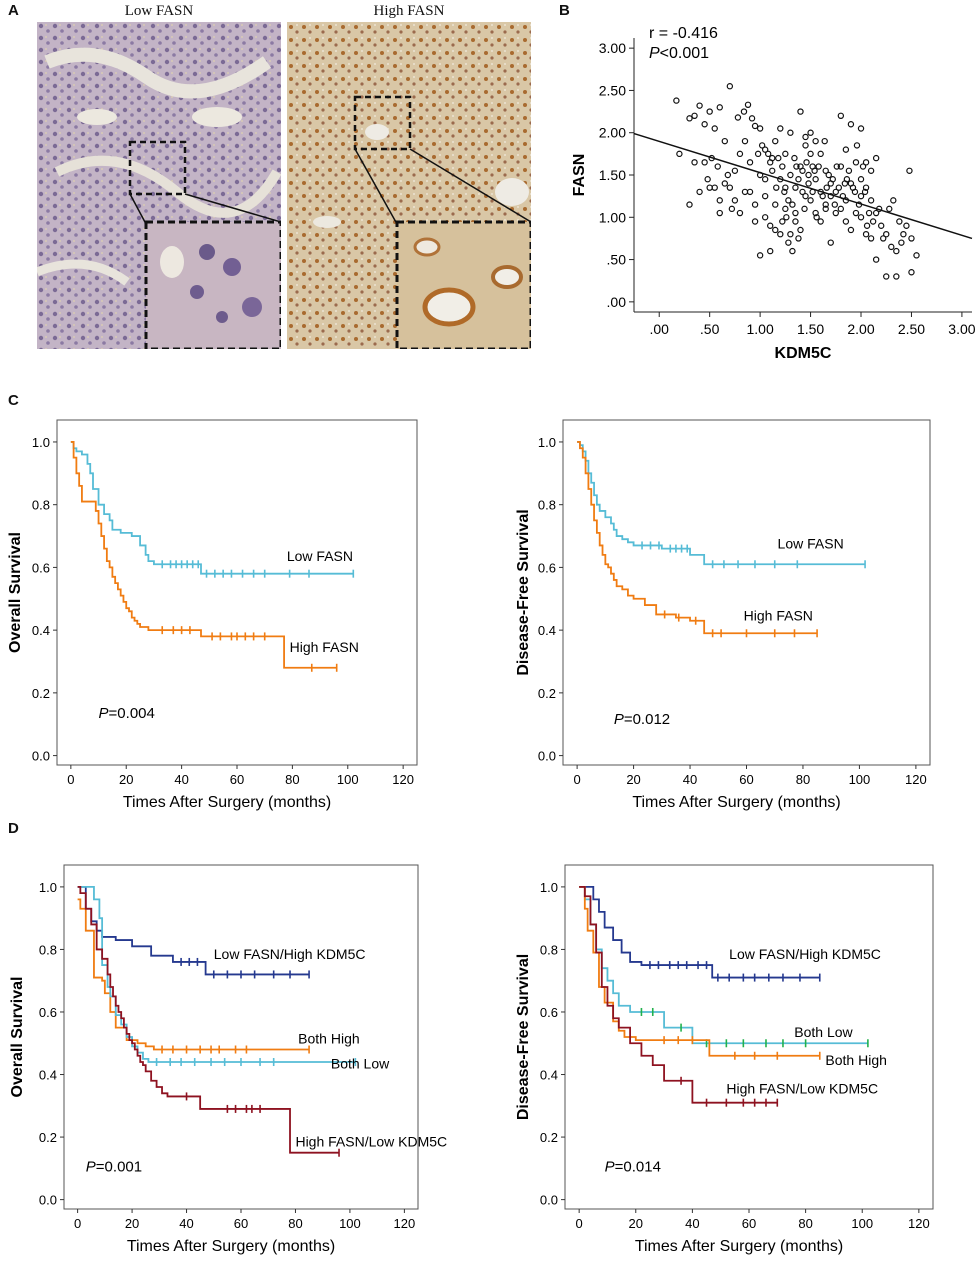 Image resolution: width=976 pixels, height=1266 pixels. Describe the element at coordinates (409, 11) in the screenshot. I see `high-fasn-photo-title: High FASN` at that location.